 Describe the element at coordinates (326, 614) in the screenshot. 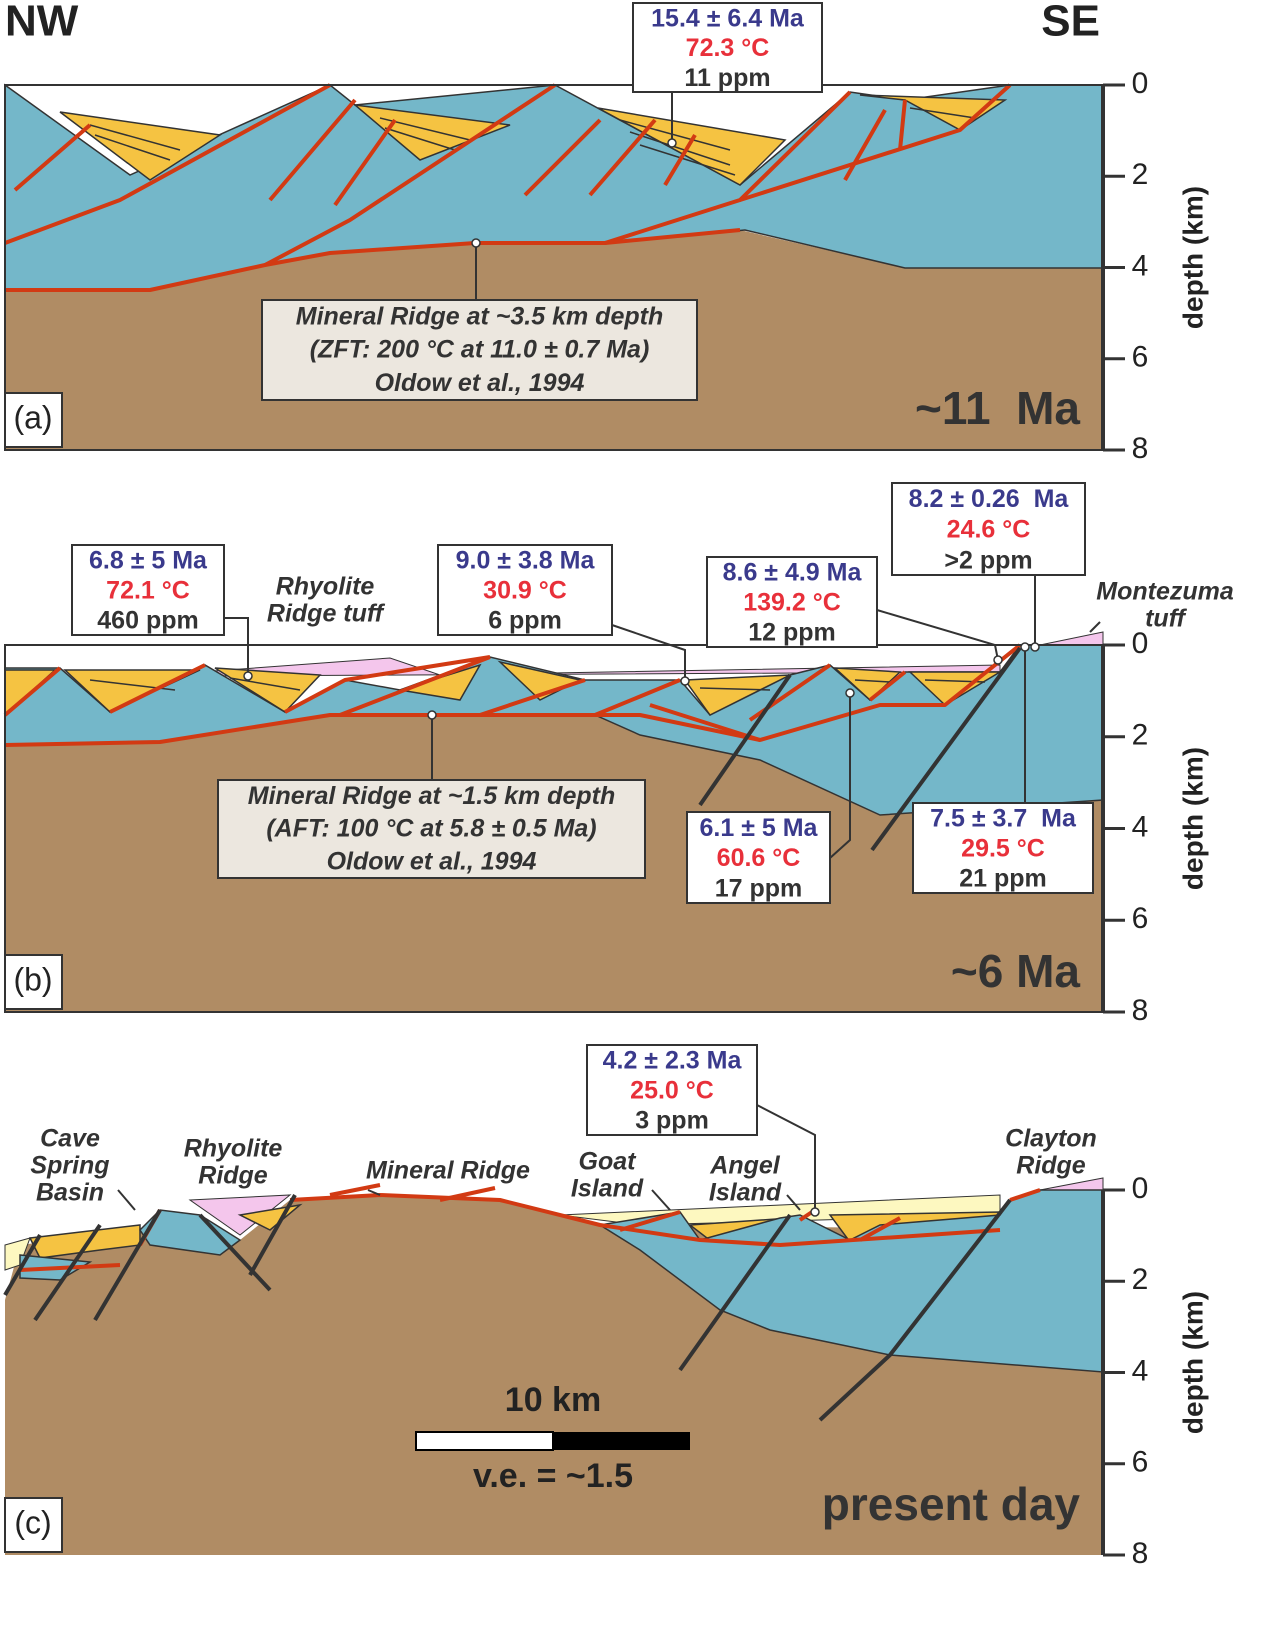

I see `feature-label: Ridge tuff` at that location.